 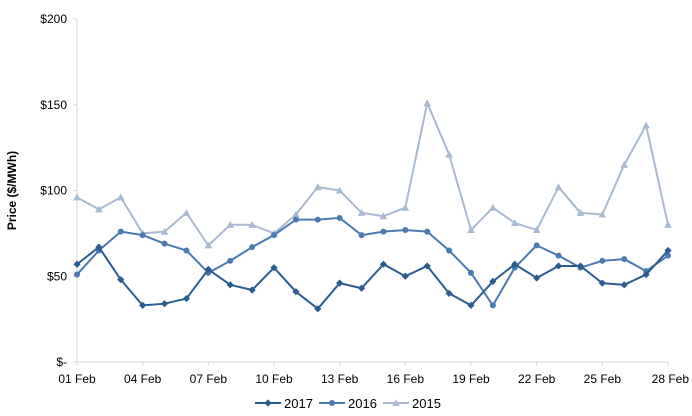 What do you see at coordinates (274, 379) in the screenshot?
I see `x-tick-label: 10 Feb` at bounding box center [274, 379].